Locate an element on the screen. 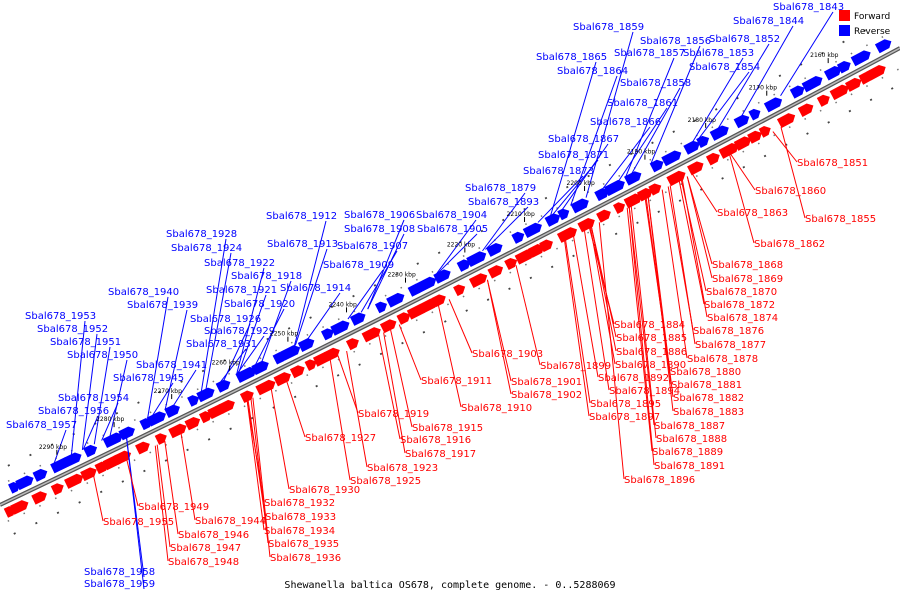 Image resolution: width=900 pixels, height=600 pixels. forward-gene-label: Sbal678_1868 is located at coordinates (747, 265).